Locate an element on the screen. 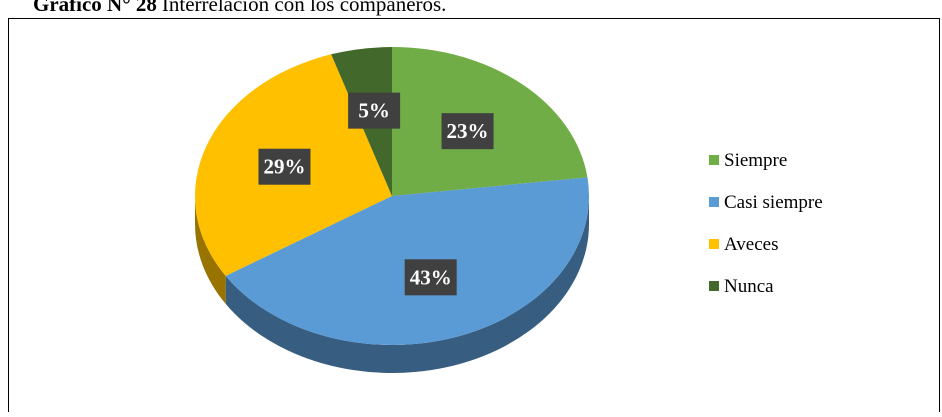 This screenshot has width=942, height=417. data-label: 43% is located at coordinates (431, 277).